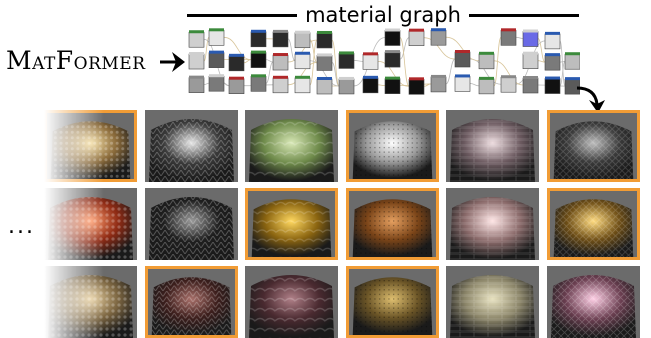  I want to click on material-tile-gold-quilted, so click(291, 224).